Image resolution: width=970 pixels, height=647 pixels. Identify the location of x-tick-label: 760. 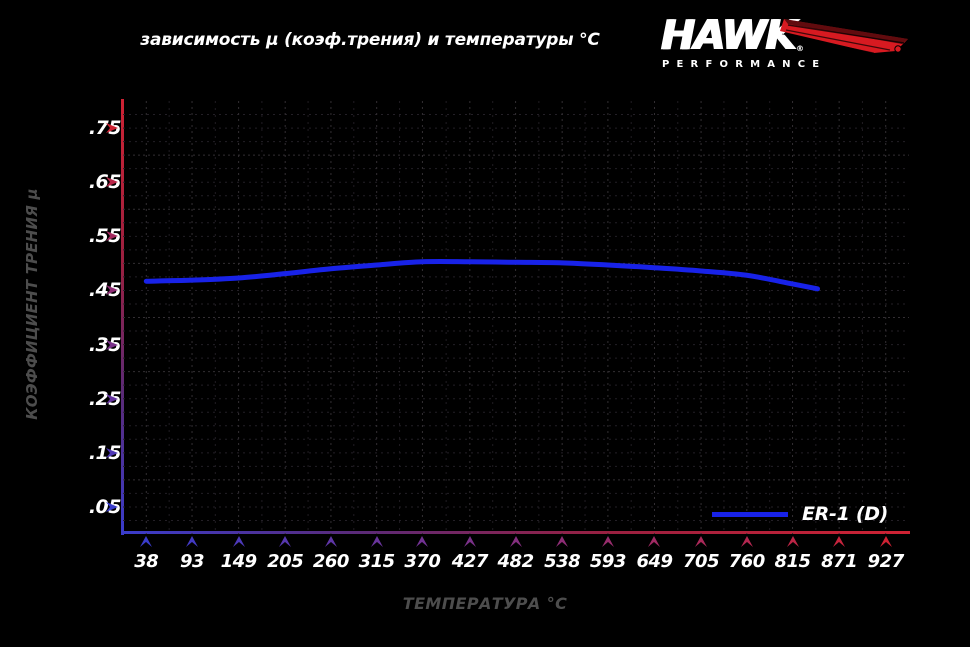
(747, 561).